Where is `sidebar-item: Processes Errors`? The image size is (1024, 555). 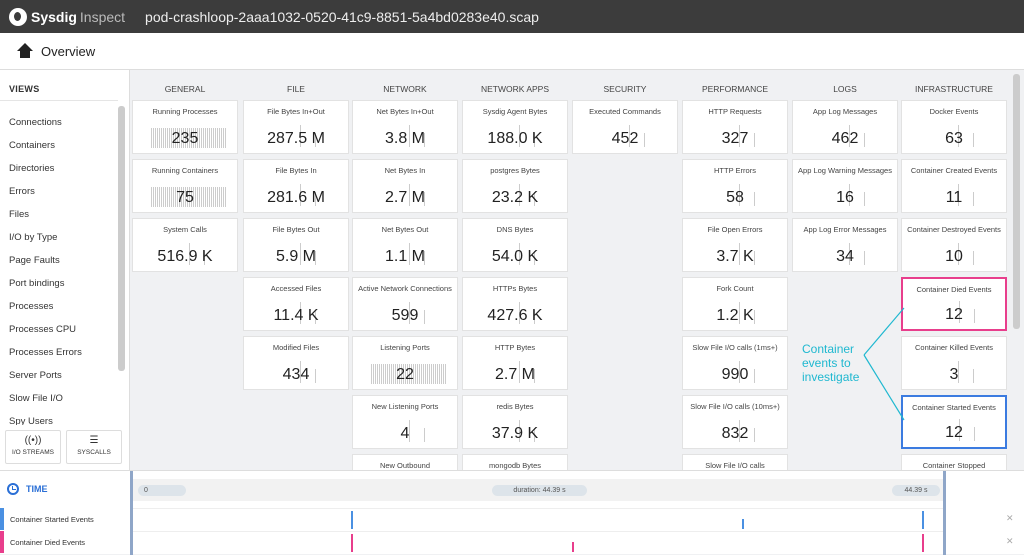 sidebar-item: Processes Errors is located at coordinates (45, 352).